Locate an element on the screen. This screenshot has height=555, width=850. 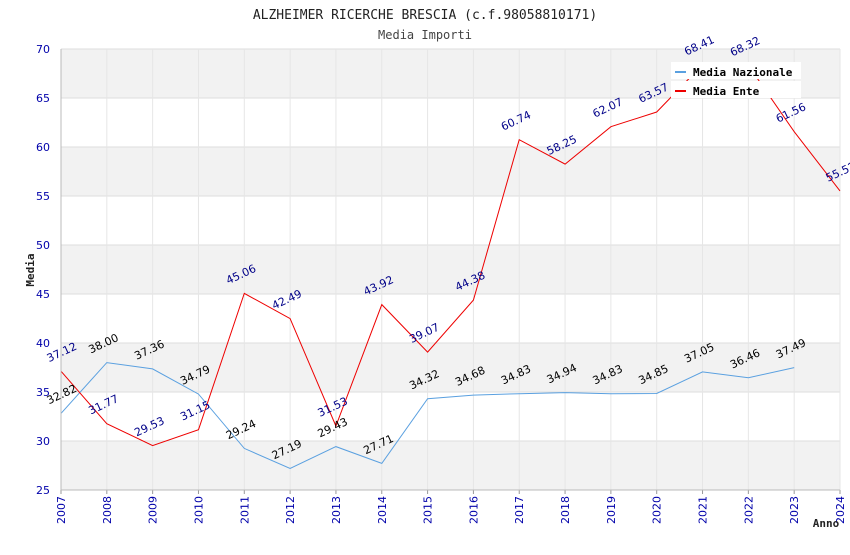
y-tick-label: 45 is located at coordinates (43, 294).